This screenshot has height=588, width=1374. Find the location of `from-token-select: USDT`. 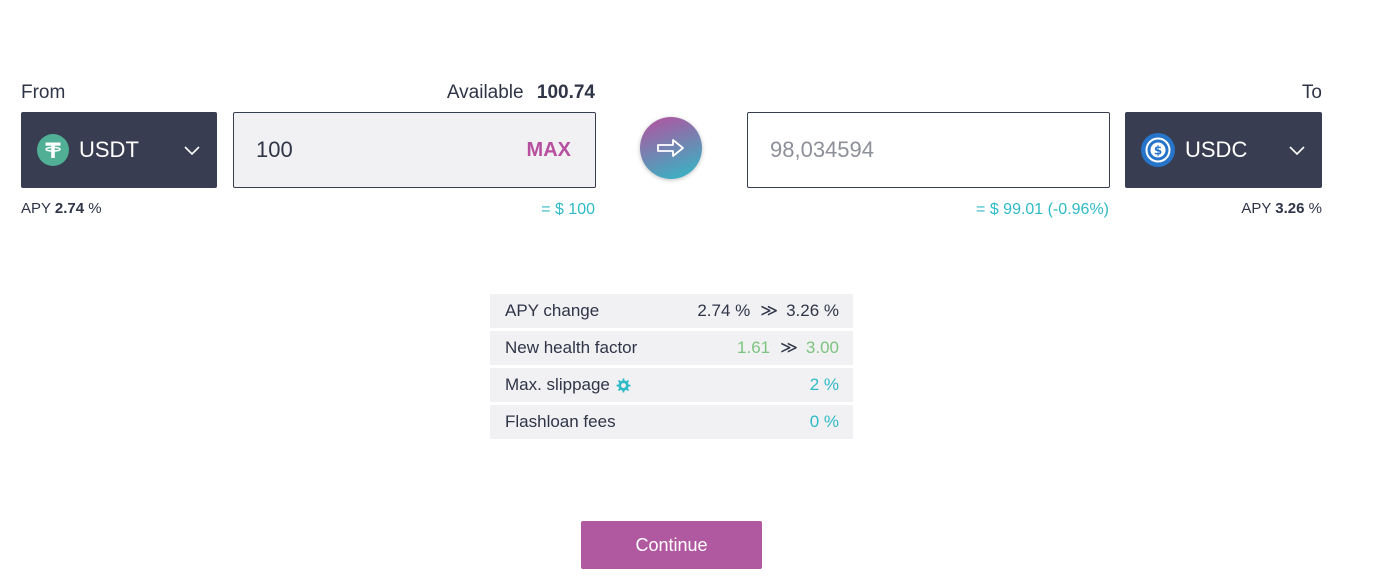

from-token-select: USDT is located at coordinates (119, 150).